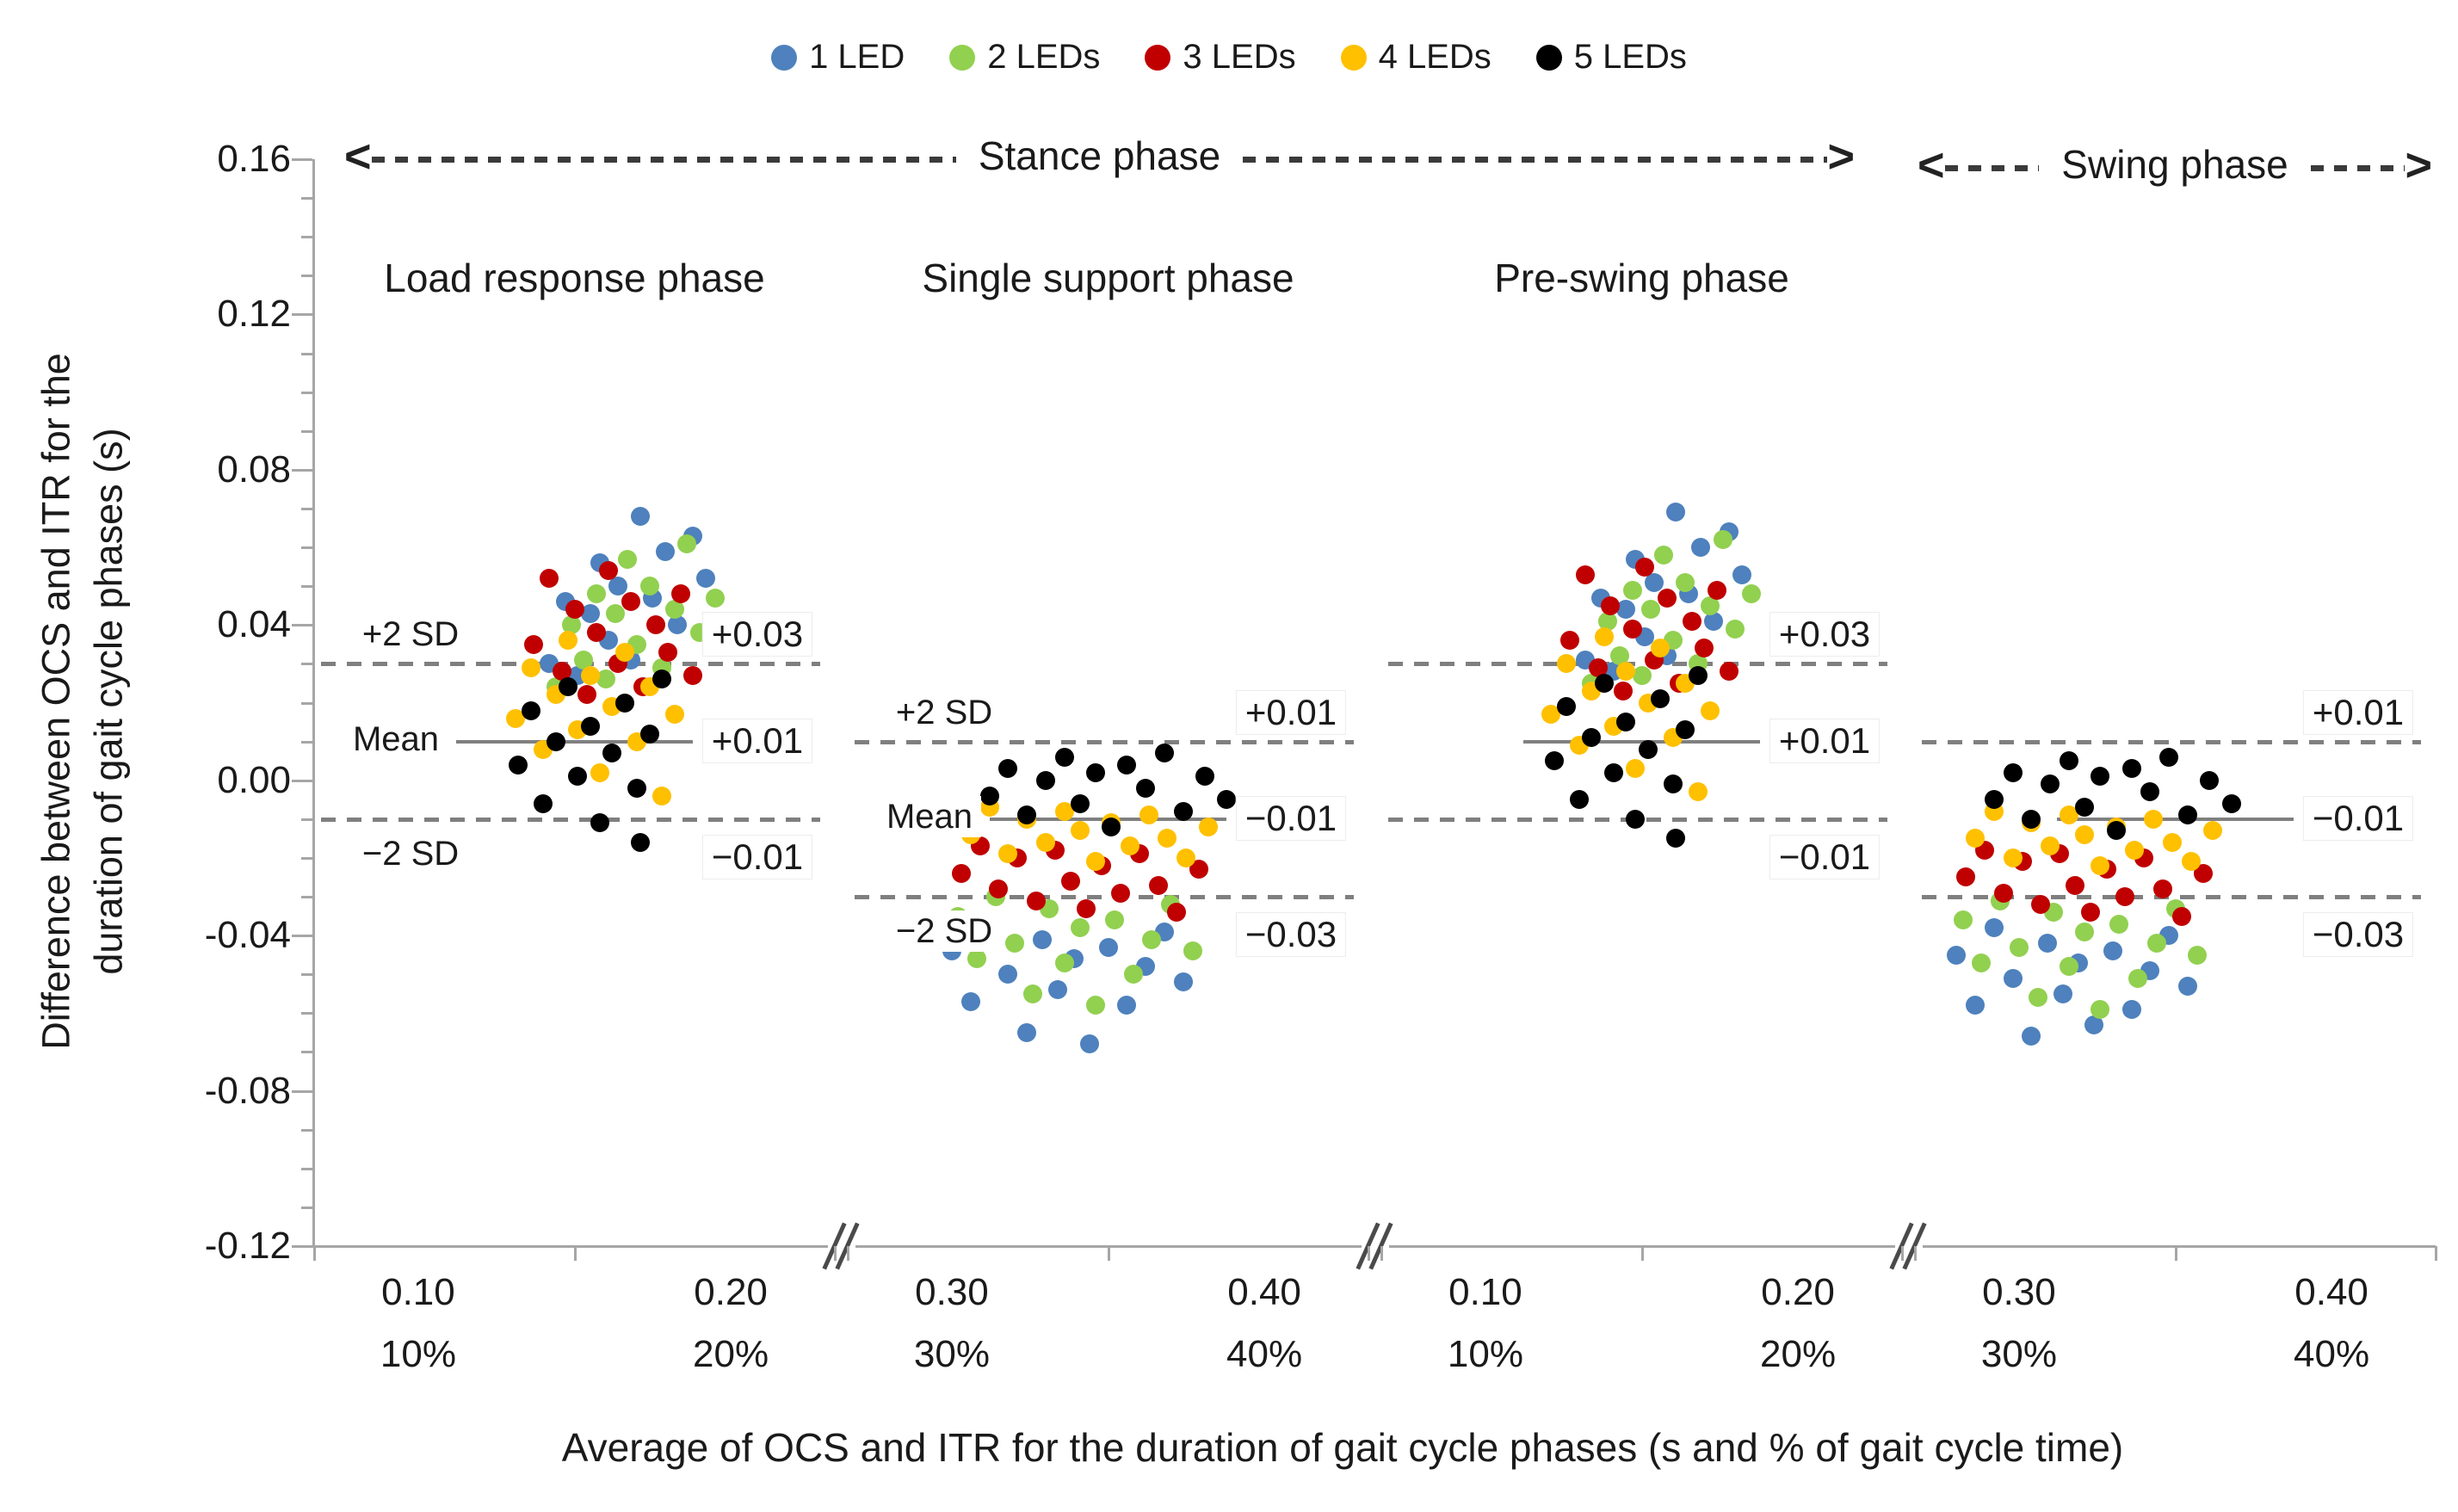 Image resolution: width=2458 pixels, height=1512 pixels. I want to click on legend-label: 3 LEDs, so click(1239, 57).